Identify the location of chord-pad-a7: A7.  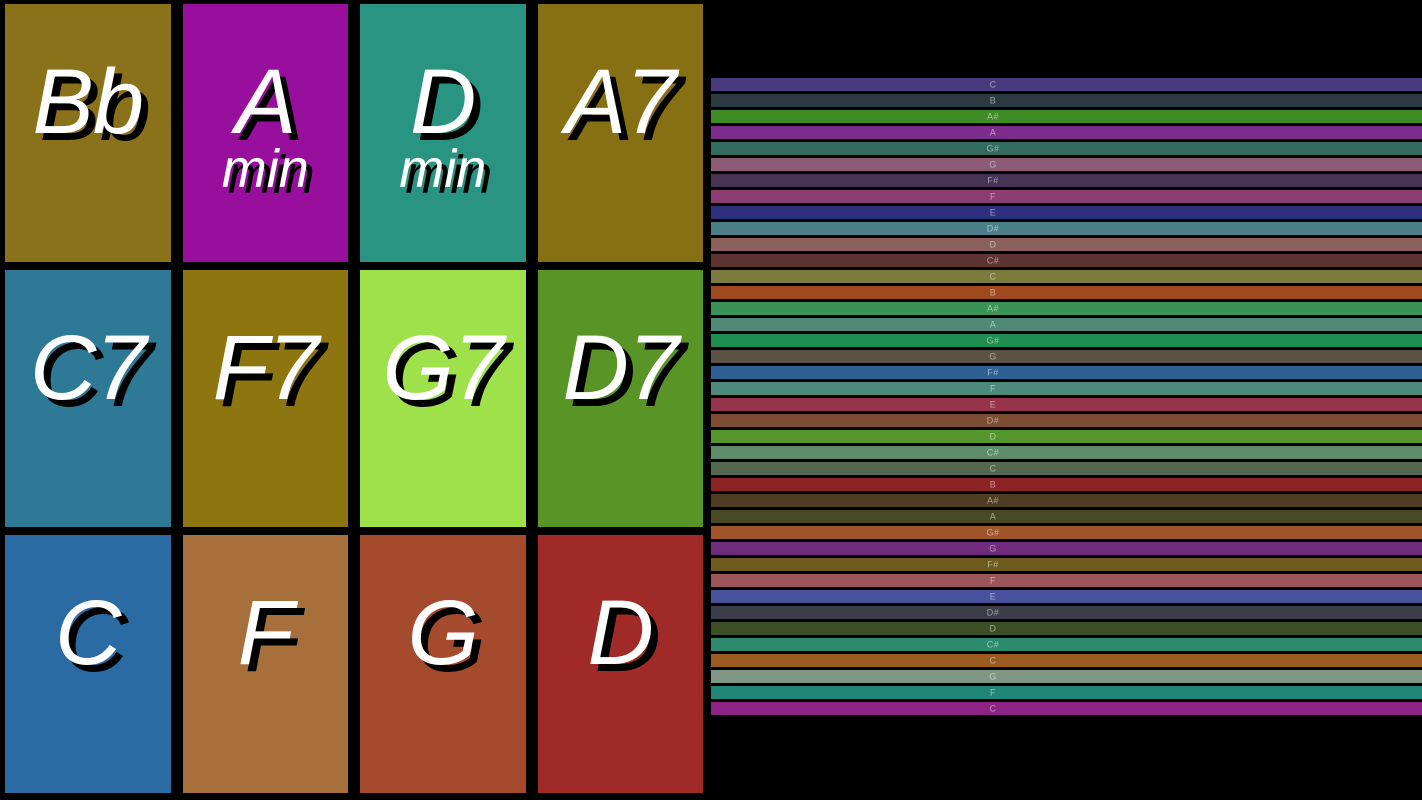
(620, 133).